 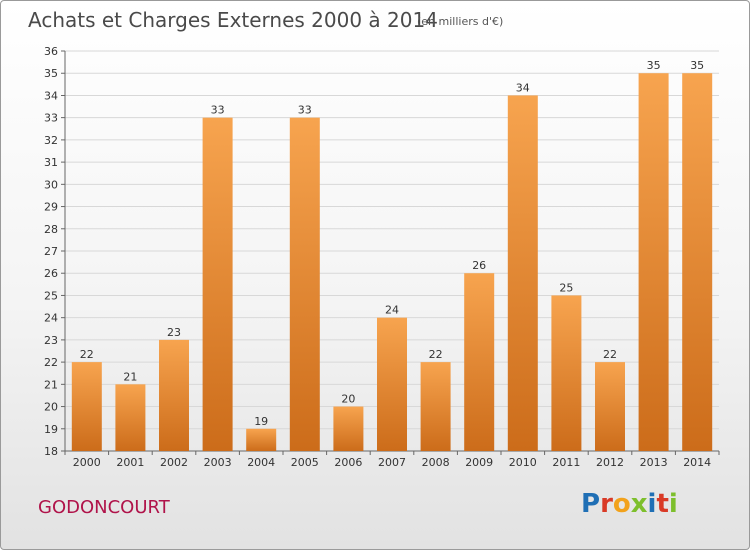 What do you see at coordinates (523, 87) in the screenshot?
I see `bar-value-label: 34` at bounding box center [523, 87].